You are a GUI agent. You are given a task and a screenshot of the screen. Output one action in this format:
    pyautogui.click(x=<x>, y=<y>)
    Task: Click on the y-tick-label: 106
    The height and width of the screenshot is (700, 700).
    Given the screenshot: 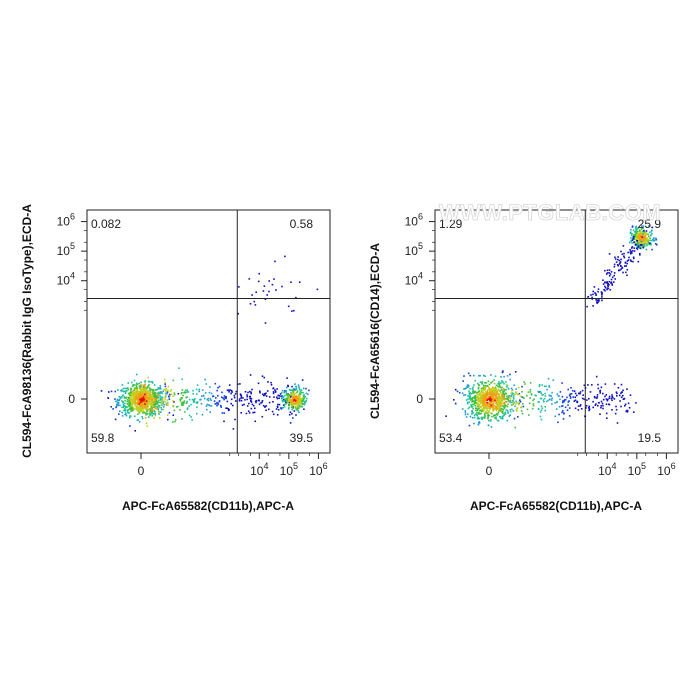 What is the action you would take?
    pyautogui.click(x=66, y=220)
    